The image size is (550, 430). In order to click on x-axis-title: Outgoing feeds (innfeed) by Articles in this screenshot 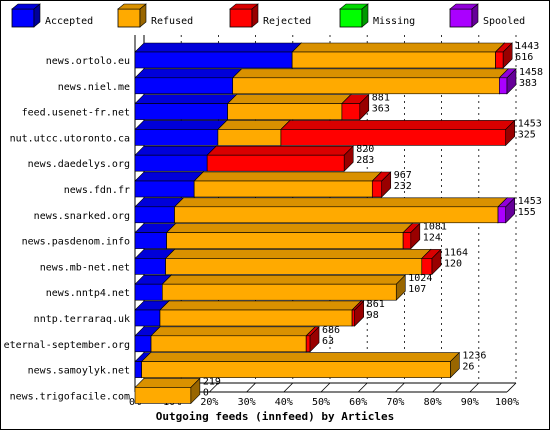, I will do `click(275, 416)`.